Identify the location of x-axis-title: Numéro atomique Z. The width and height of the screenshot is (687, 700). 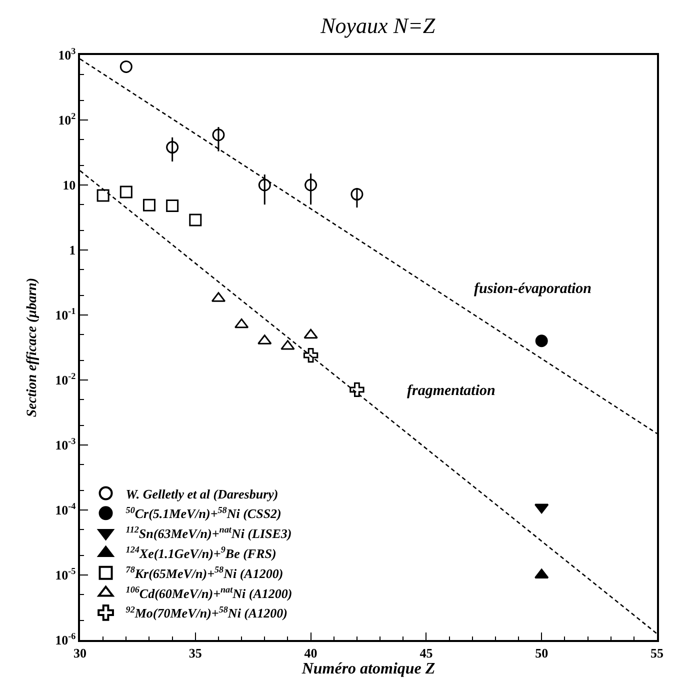
(368, 669).